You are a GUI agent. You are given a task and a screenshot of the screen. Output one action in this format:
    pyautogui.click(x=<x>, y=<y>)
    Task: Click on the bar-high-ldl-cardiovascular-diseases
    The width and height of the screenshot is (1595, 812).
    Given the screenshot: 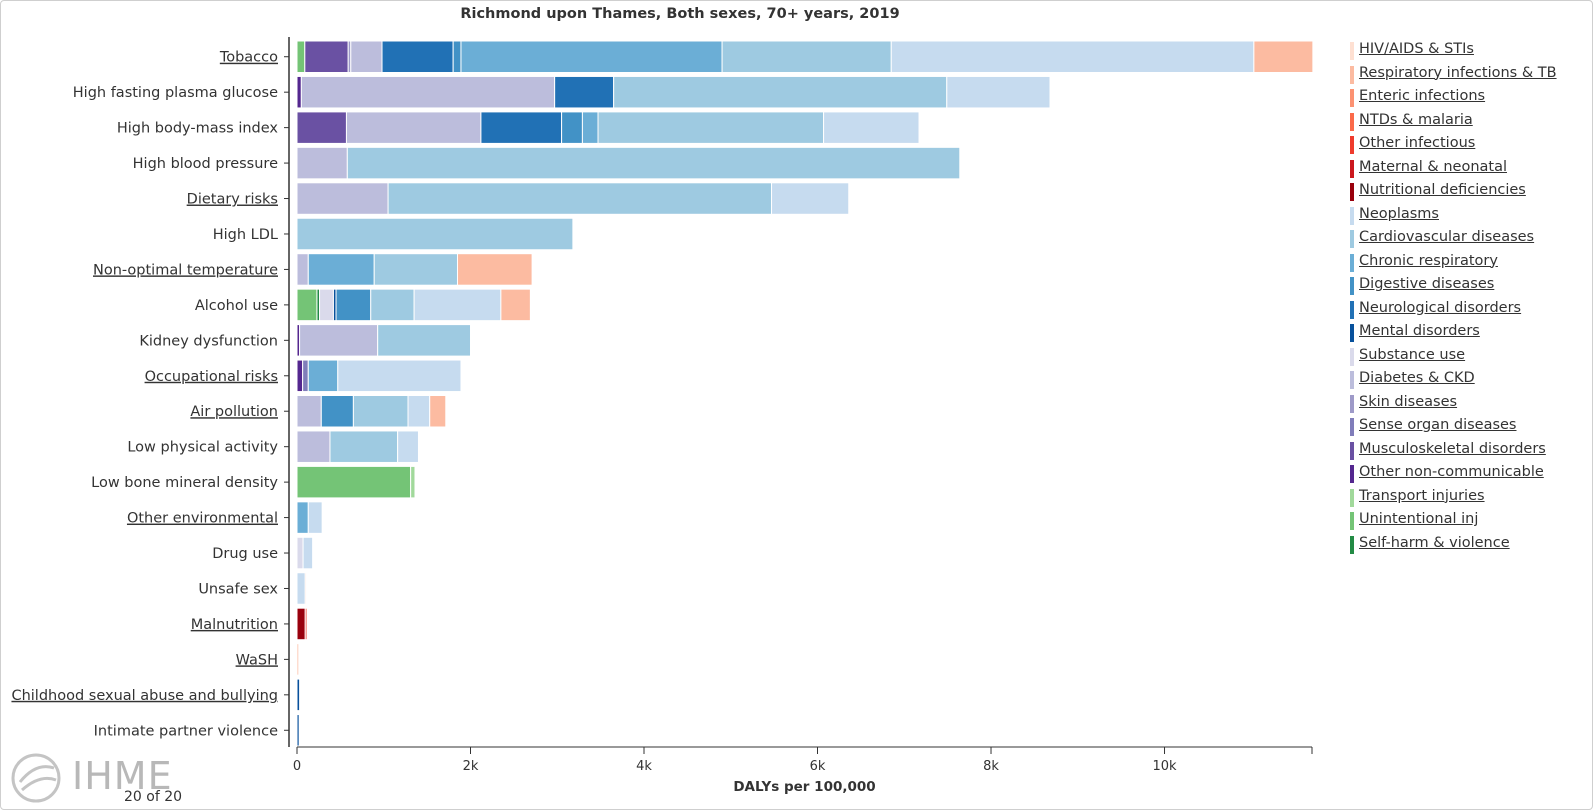 What is the action you would take?
    pyautogui.click(x=435, y=234)
    